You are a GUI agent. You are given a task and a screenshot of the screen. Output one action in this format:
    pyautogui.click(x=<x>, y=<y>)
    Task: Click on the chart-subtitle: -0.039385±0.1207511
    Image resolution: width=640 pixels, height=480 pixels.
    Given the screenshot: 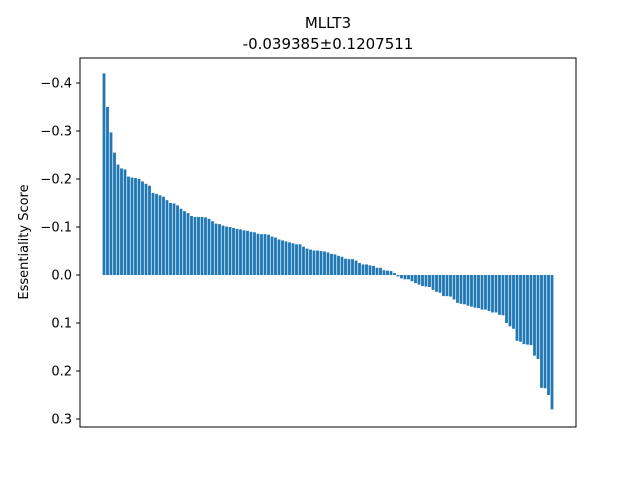 What is the action you would take?
    pyautogui.click(x=328, y=44)
    